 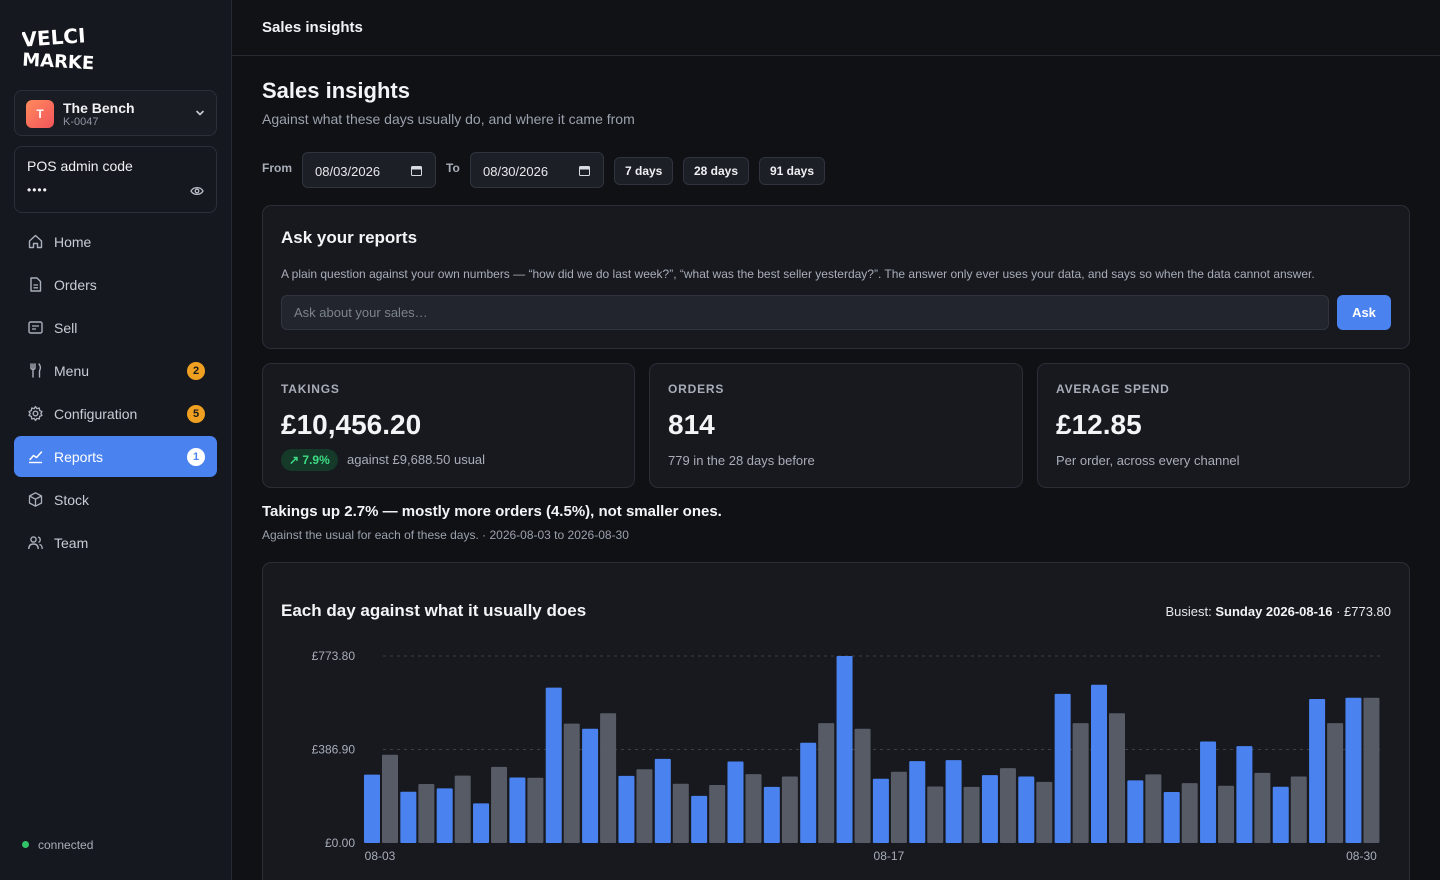 What do you see at coordinates (80, 166) in the screenshot?
I see `pos-admin-code-label: POS admin code` at bounding box center [80, 166].